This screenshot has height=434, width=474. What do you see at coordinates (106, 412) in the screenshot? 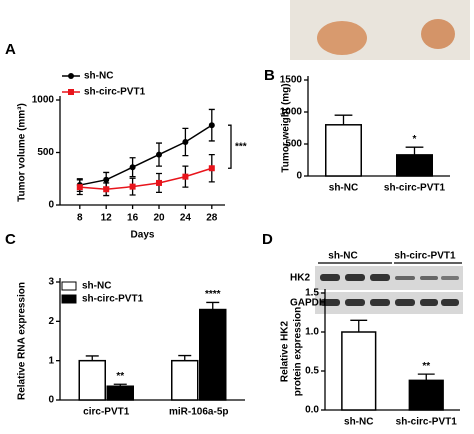
I see `x-tick-label: circ-PVT1` at bounding box center [106, 412].